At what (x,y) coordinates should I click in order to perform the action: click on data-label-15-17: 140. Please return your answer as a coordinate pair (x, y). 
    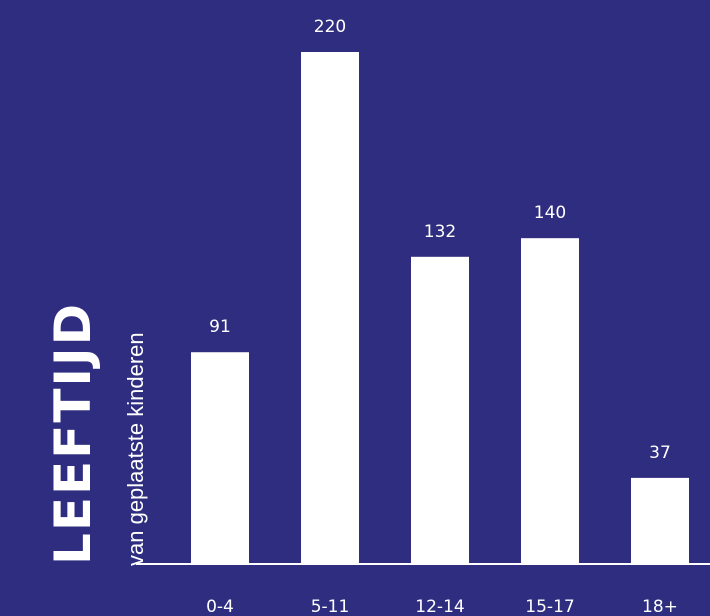
    Looking at the image, I should click on (550, 213).